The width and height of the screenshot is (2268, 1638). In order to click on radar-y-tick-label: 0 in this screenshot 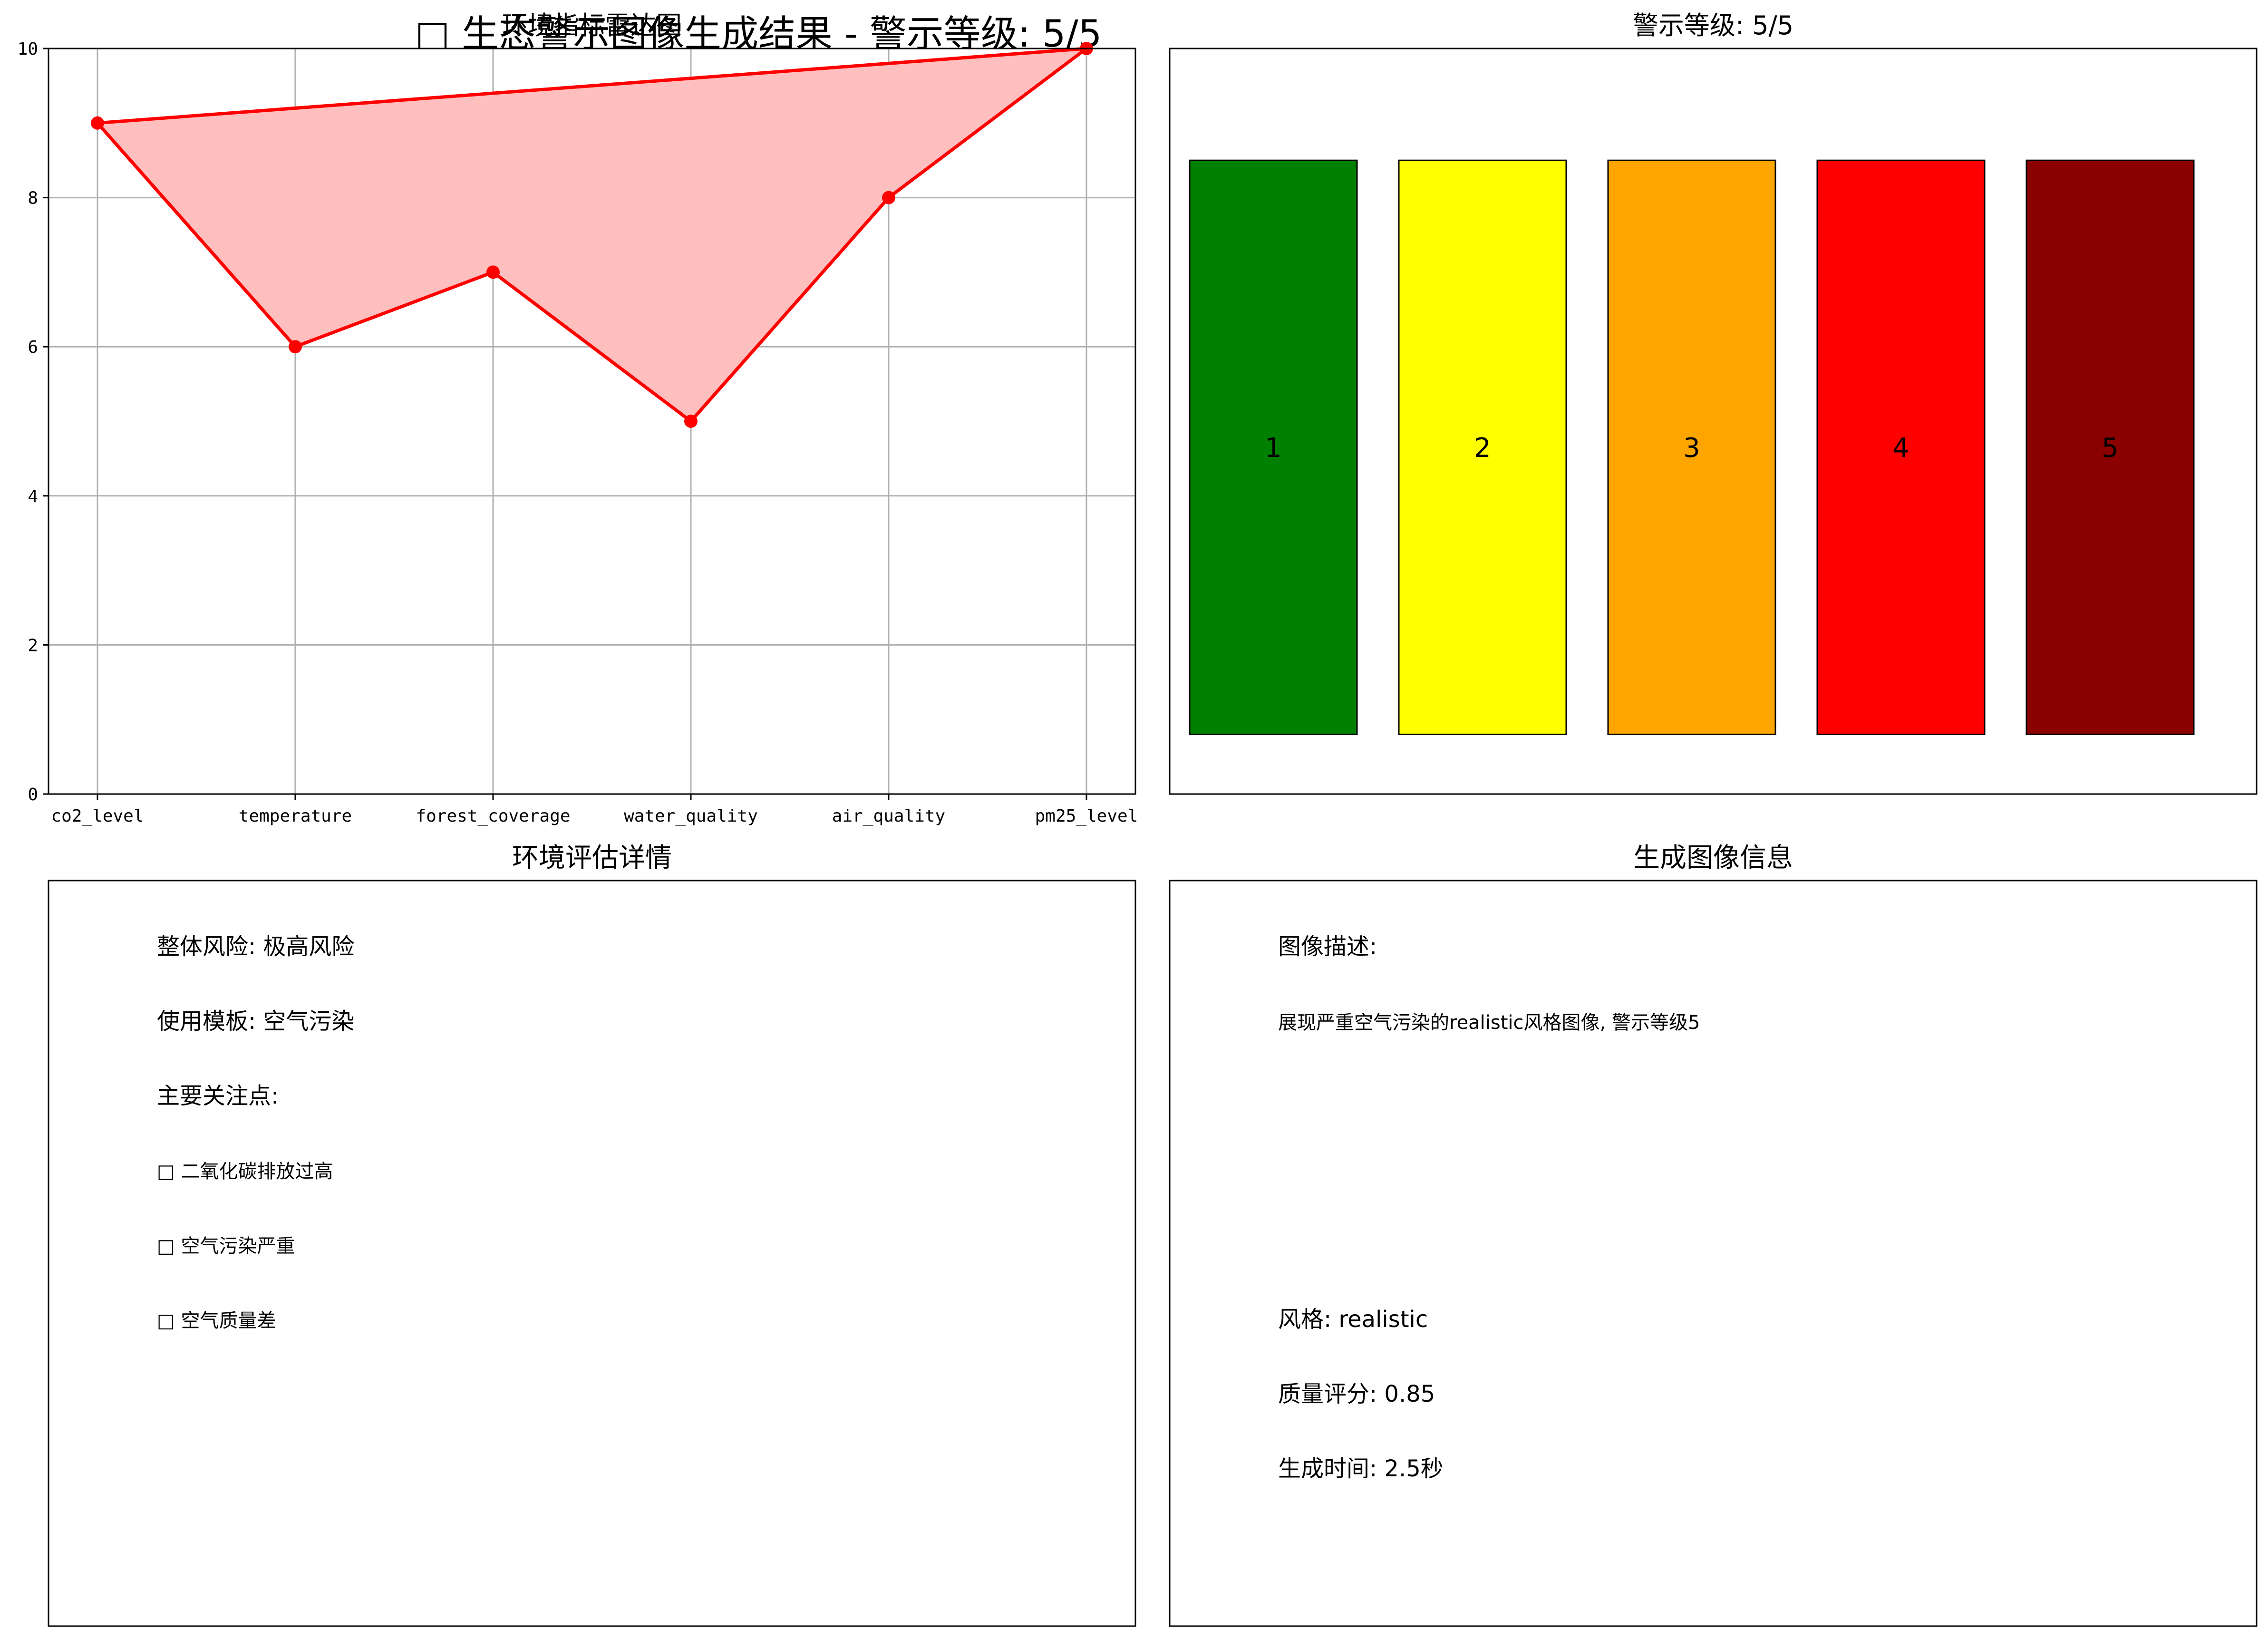, I will do `click(33, 794)`.